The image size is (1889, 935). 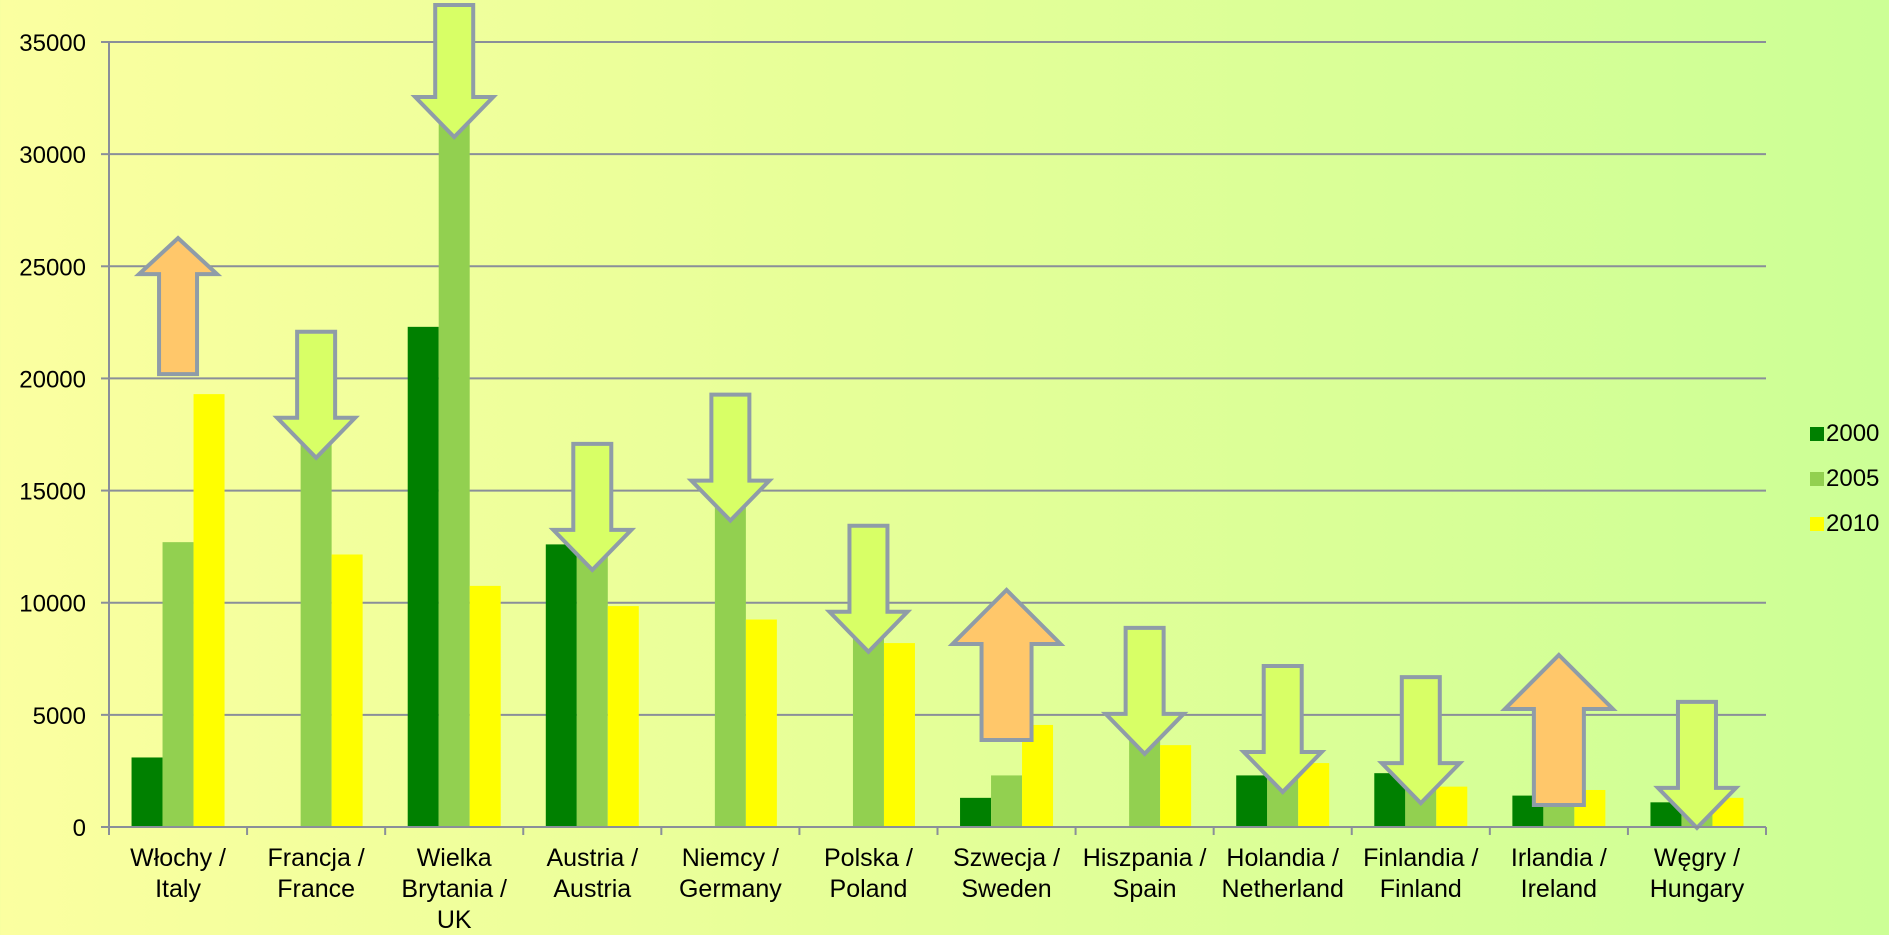 I want to click on x-tick-label-line: Germany, so click(x=730, y=889).